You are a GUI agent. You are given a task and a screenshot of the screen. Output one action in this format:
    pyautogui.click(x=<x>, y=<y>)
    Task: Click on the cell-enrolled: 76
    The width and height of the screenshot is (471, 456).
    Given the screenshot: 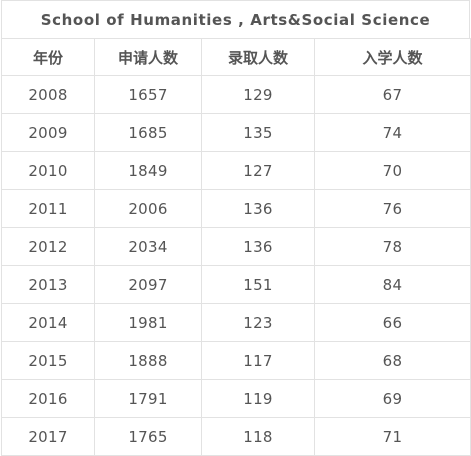 What is the action you would take?
    pyautogui.click(x=392, y=208)
    